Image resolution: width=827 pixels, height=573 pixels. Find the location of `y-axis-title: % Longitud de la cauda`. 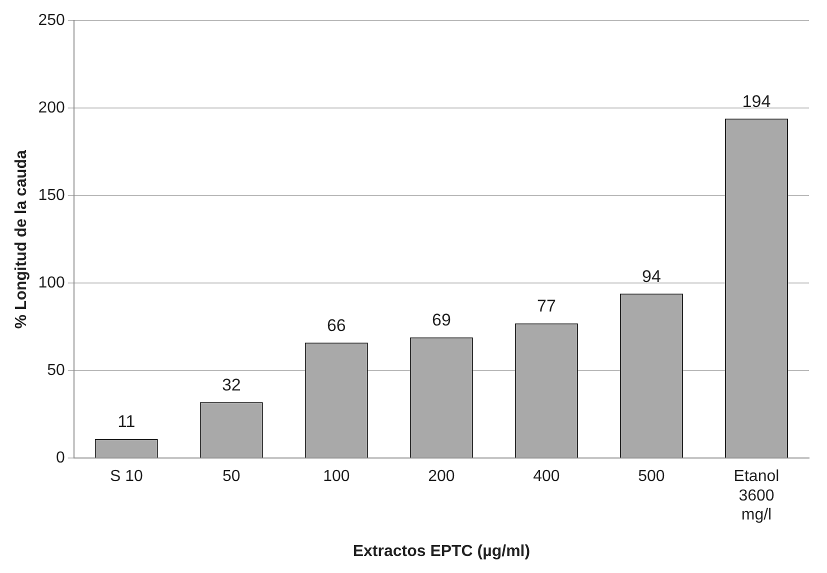

y-axis-title: % Longitud de la cauda is located at coordinates (21, 239).